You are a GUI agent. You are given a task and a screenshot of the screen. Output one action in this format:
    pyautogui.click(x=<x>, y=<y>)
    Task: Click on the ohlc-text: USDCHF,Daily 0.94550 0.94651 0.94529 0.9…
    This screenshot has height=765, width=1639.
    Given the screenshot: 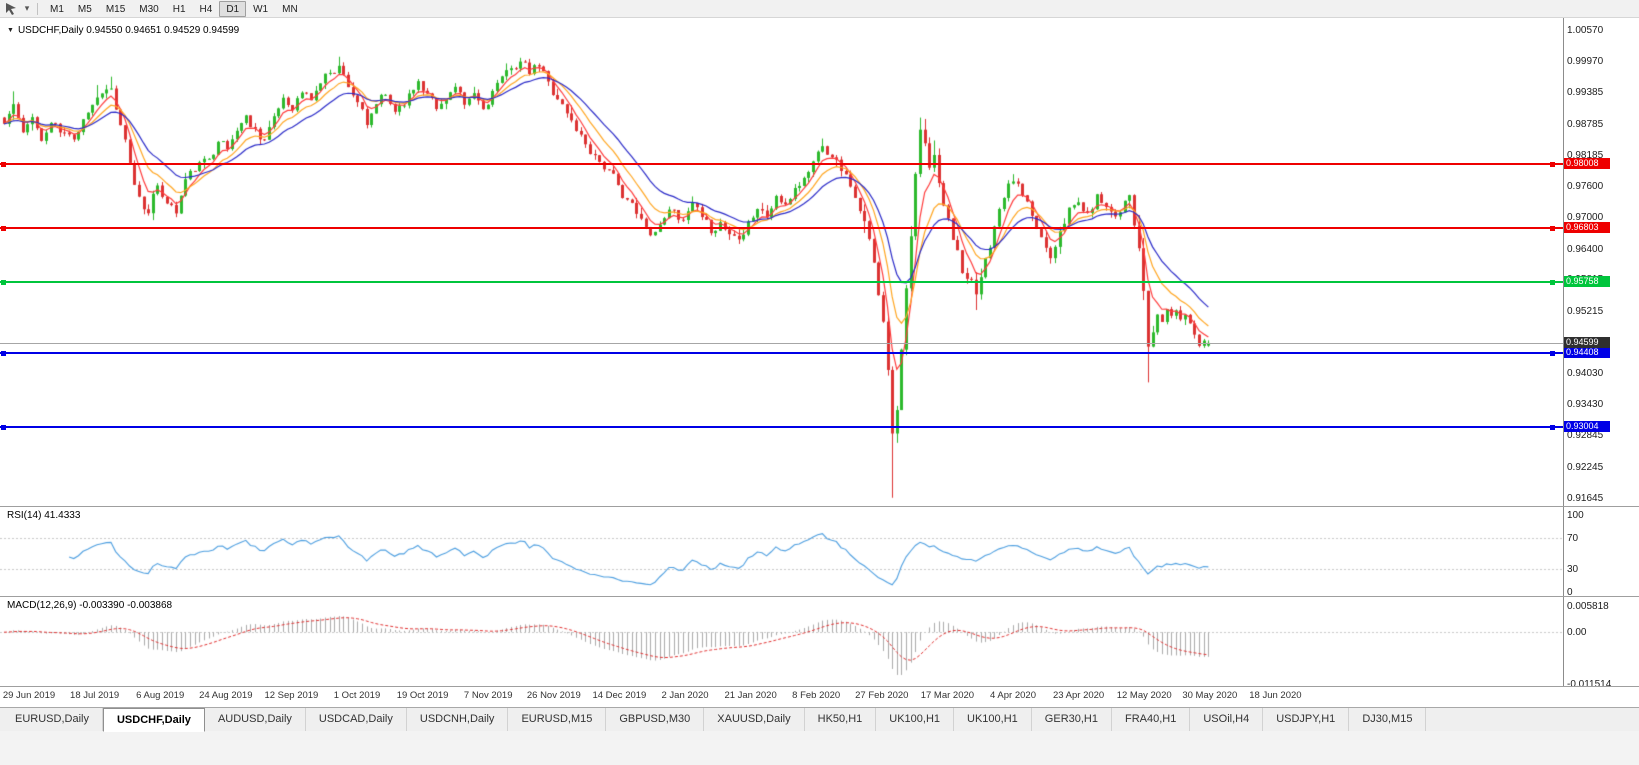 What is the action you would take?
    pyautogui.click(x=128, y=30)
    